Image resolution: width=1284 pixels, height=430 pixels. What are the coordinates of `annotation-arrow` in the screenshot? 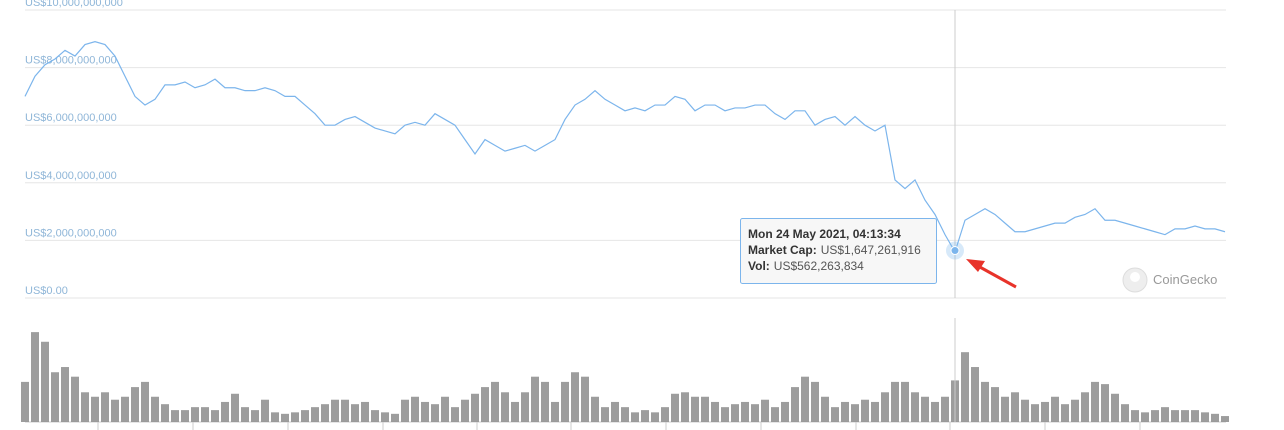 It's located at (997, 276).